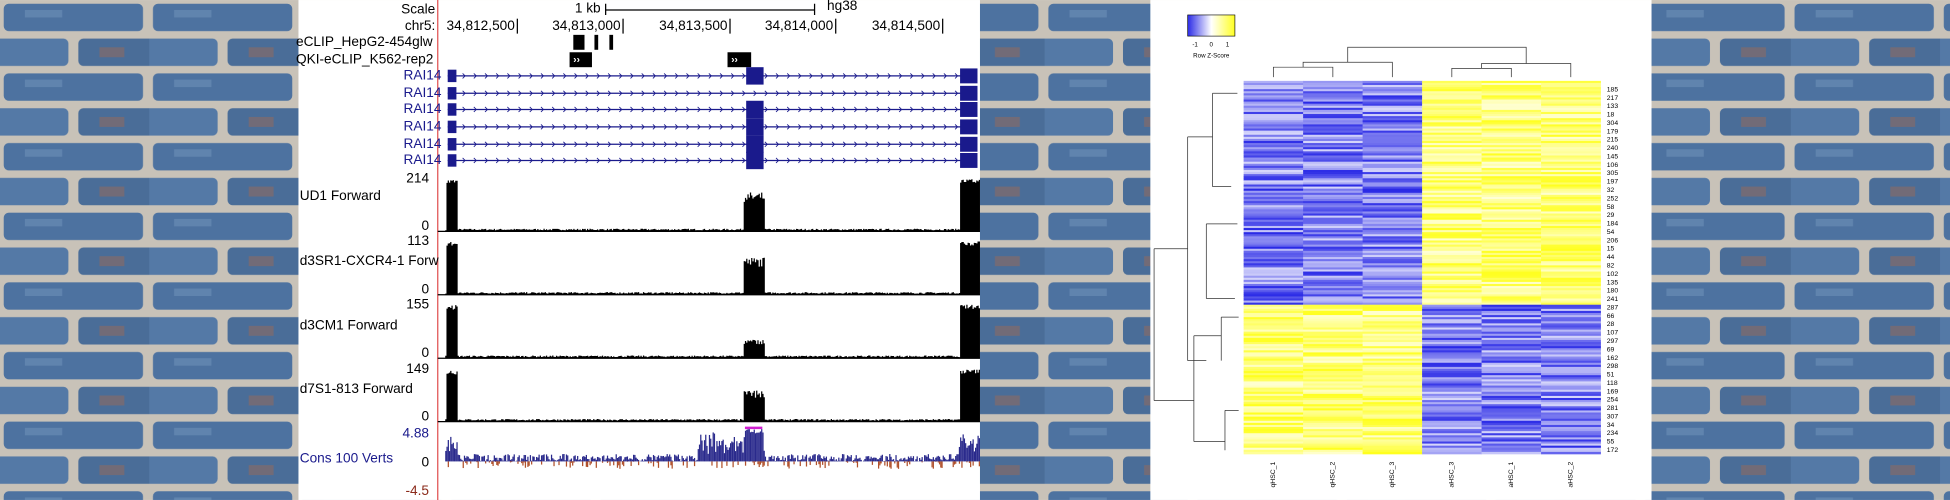 The image size is (1950, 500). What do you see at coordinates (1212, 44) in the screenshot?
I see `key-tick: 0` at bounding box center [1212, 44].